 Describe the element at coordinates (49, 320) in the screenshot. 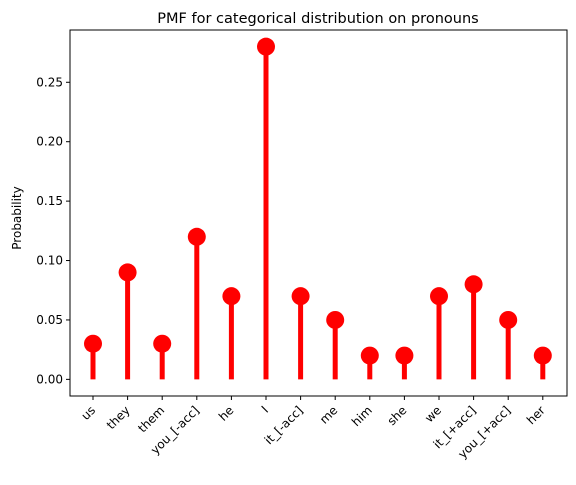

I see `y-tick-label: 0.05` at that location.